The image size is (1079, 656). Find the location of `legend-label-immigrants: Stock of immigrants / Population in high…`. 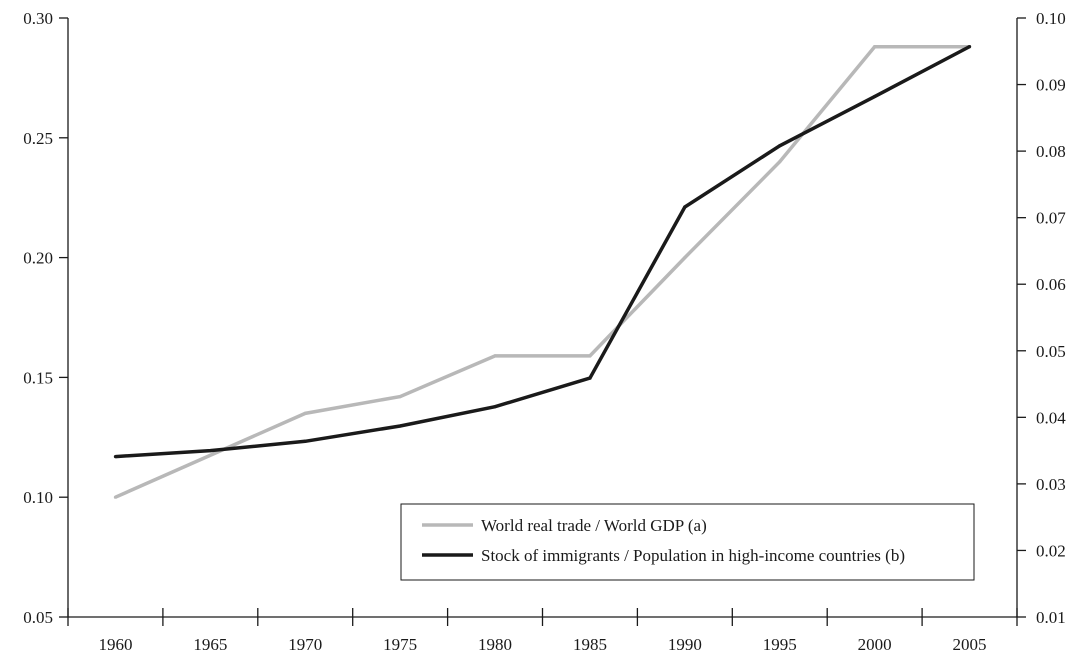

legend-label-immigrants: Stock of immigrants / Population in high… is located at coordinates (693, 555).